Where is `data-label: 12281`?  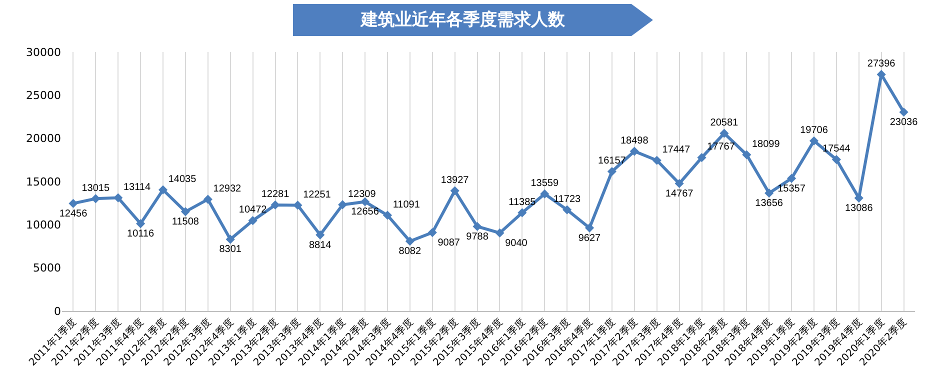
data-label: 12281 is located at coordinates (275, 194).